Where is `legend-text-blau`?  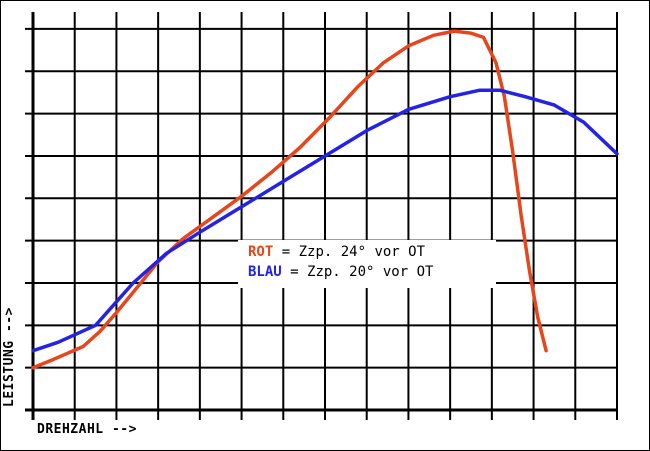
legend-text-blau is located at coordinates (286, 272).